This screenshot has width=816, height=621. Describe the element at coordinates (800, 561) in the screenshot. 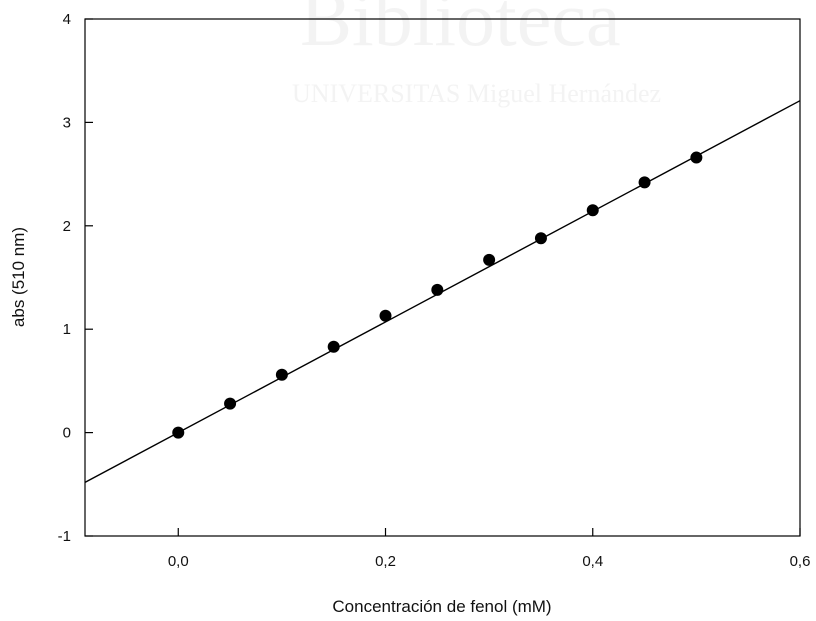

I see `x-tick-label: 0,6` at that location.